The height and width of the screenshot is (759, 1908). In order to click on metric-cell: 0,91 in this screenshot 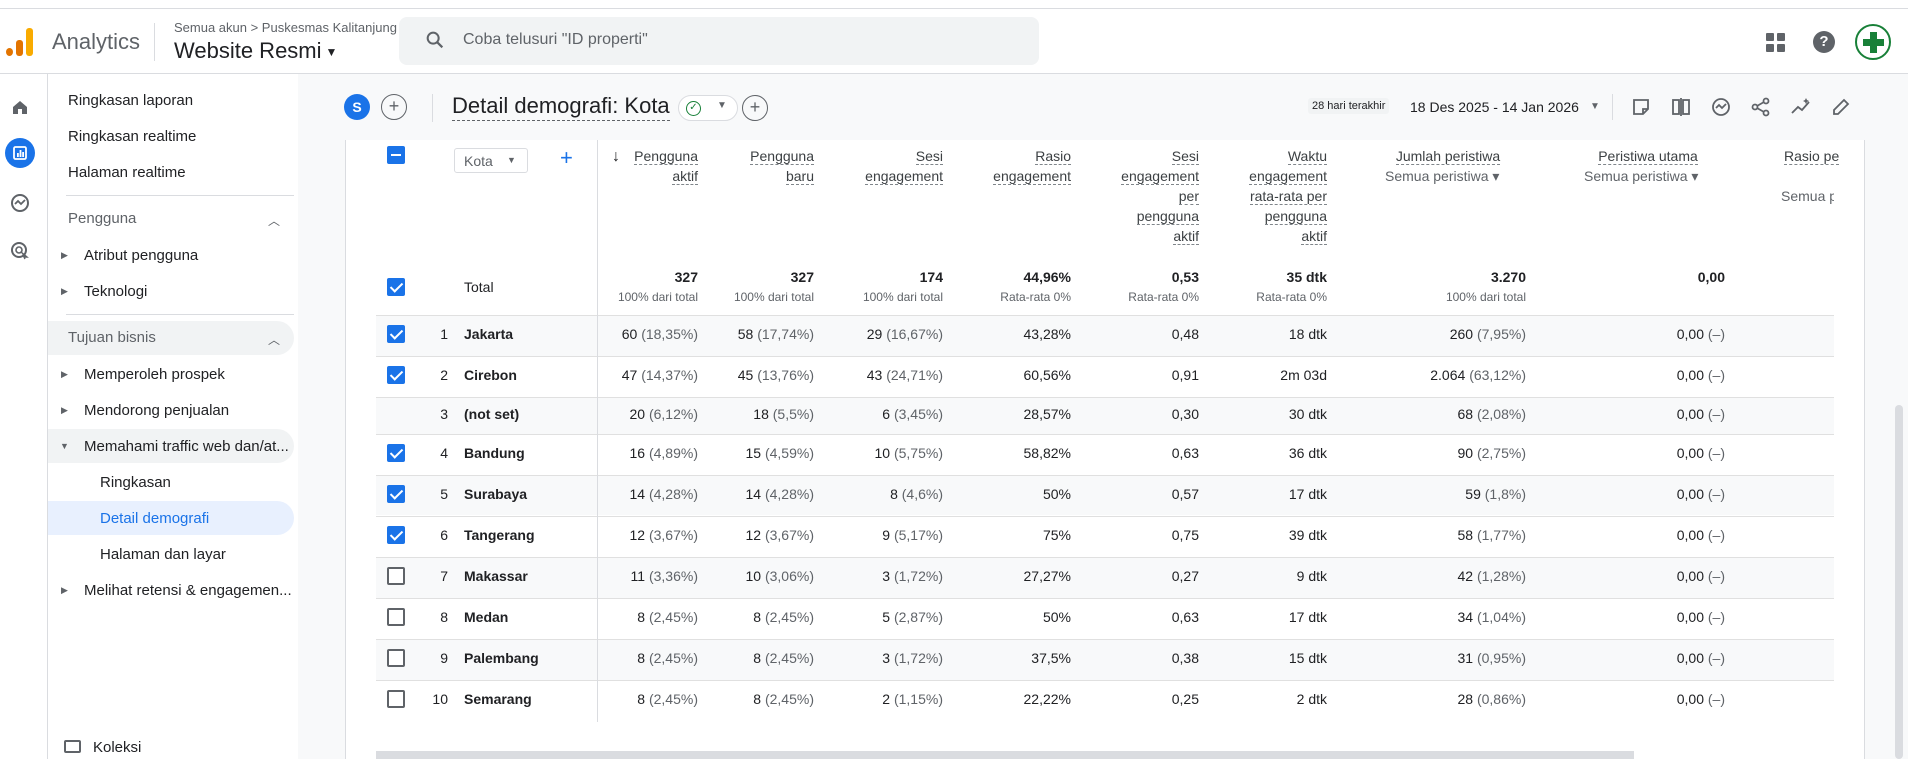, I will do `click(1185, 375)`.